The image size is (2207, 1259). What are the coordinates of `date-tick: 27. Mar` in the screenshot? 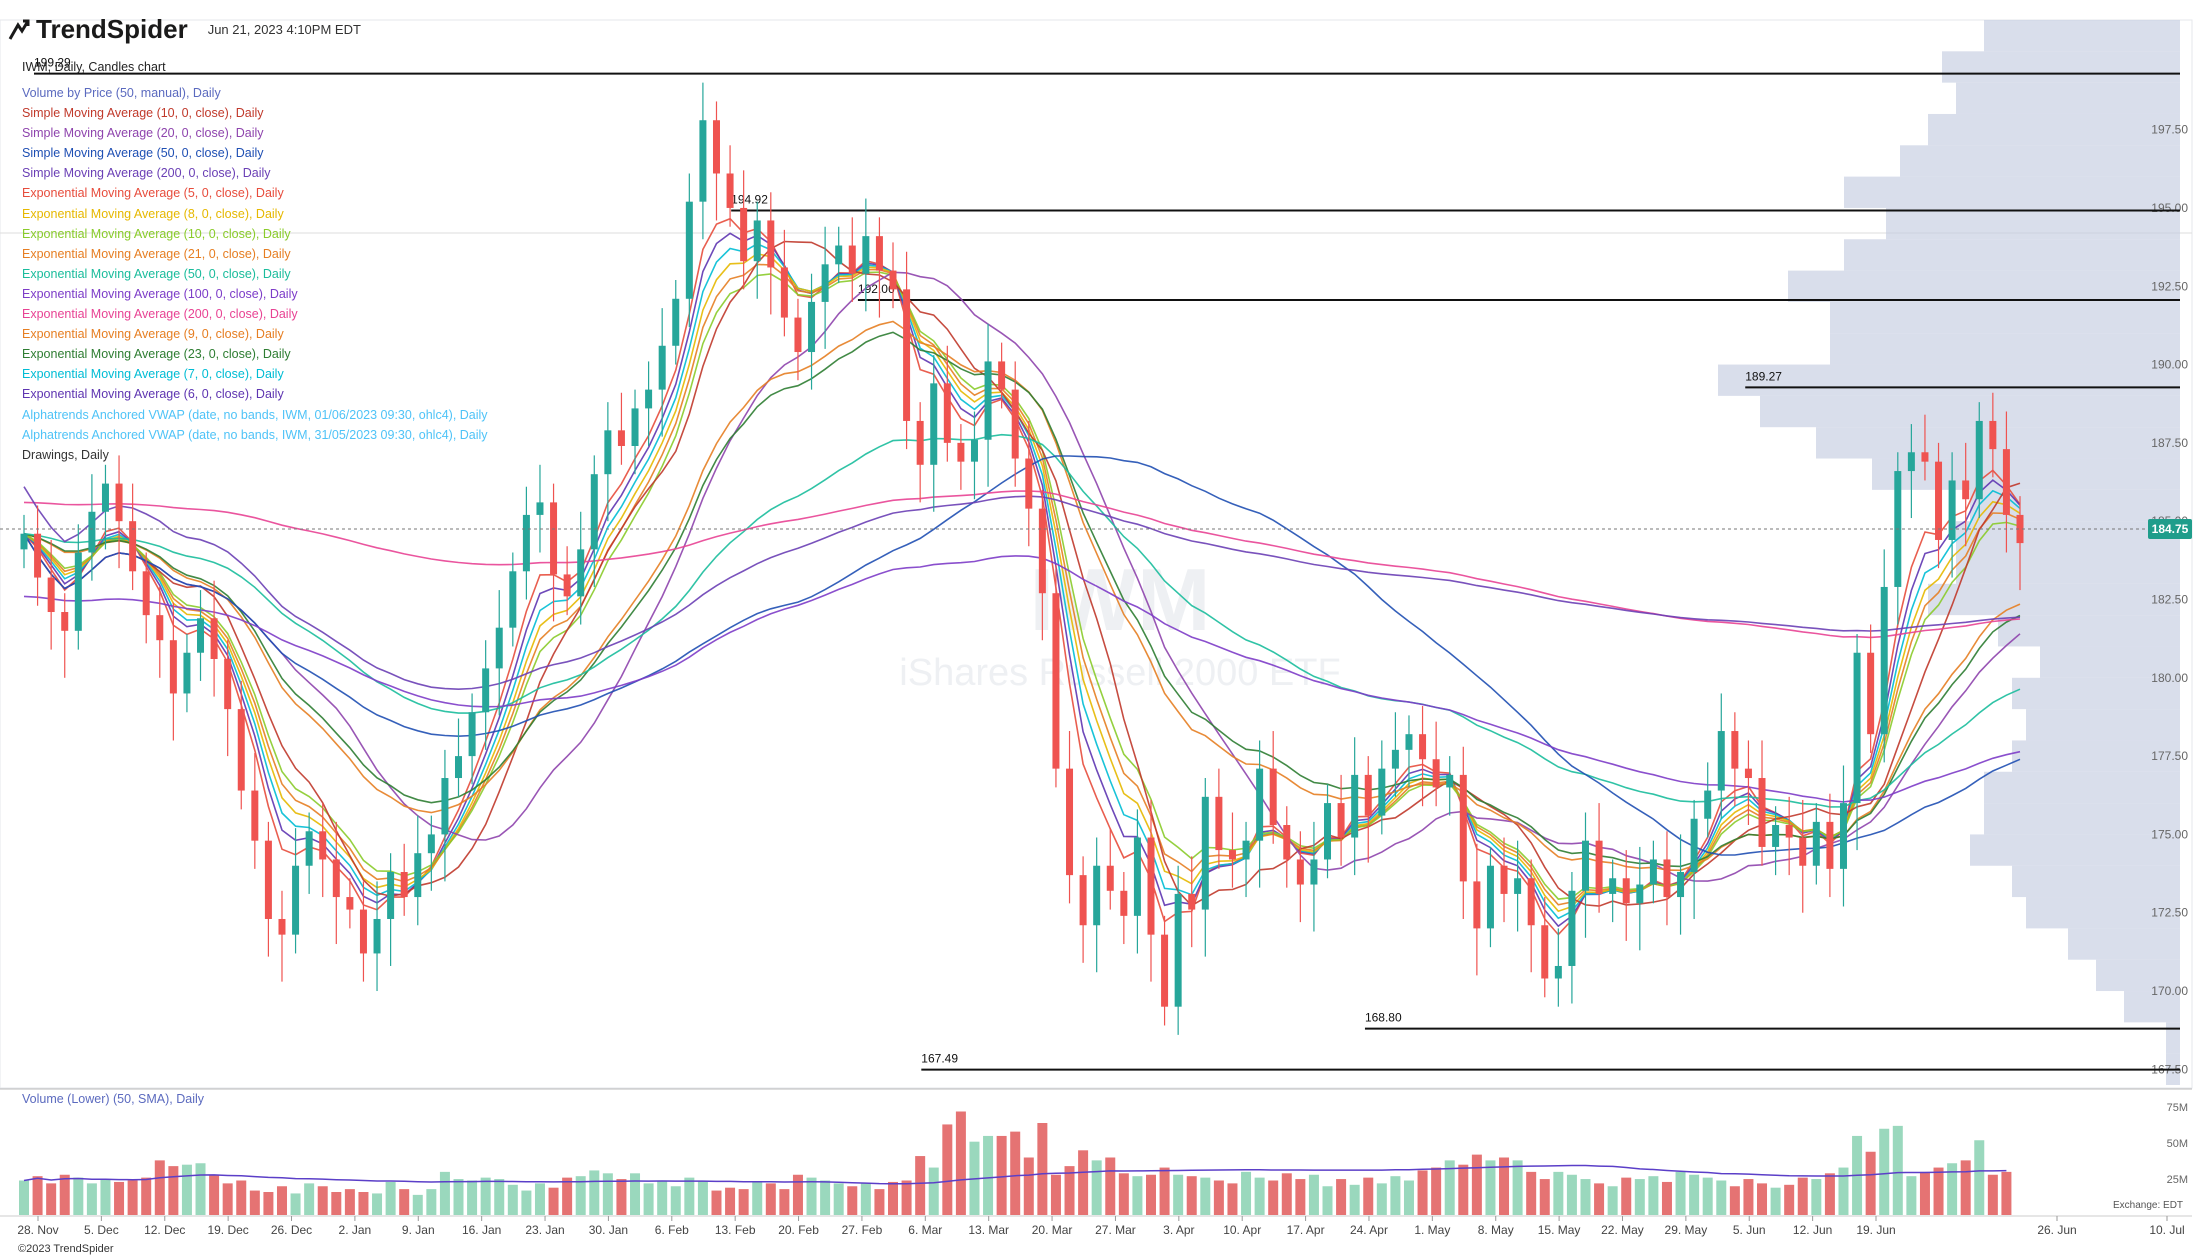 It's located at (1115, 1230).